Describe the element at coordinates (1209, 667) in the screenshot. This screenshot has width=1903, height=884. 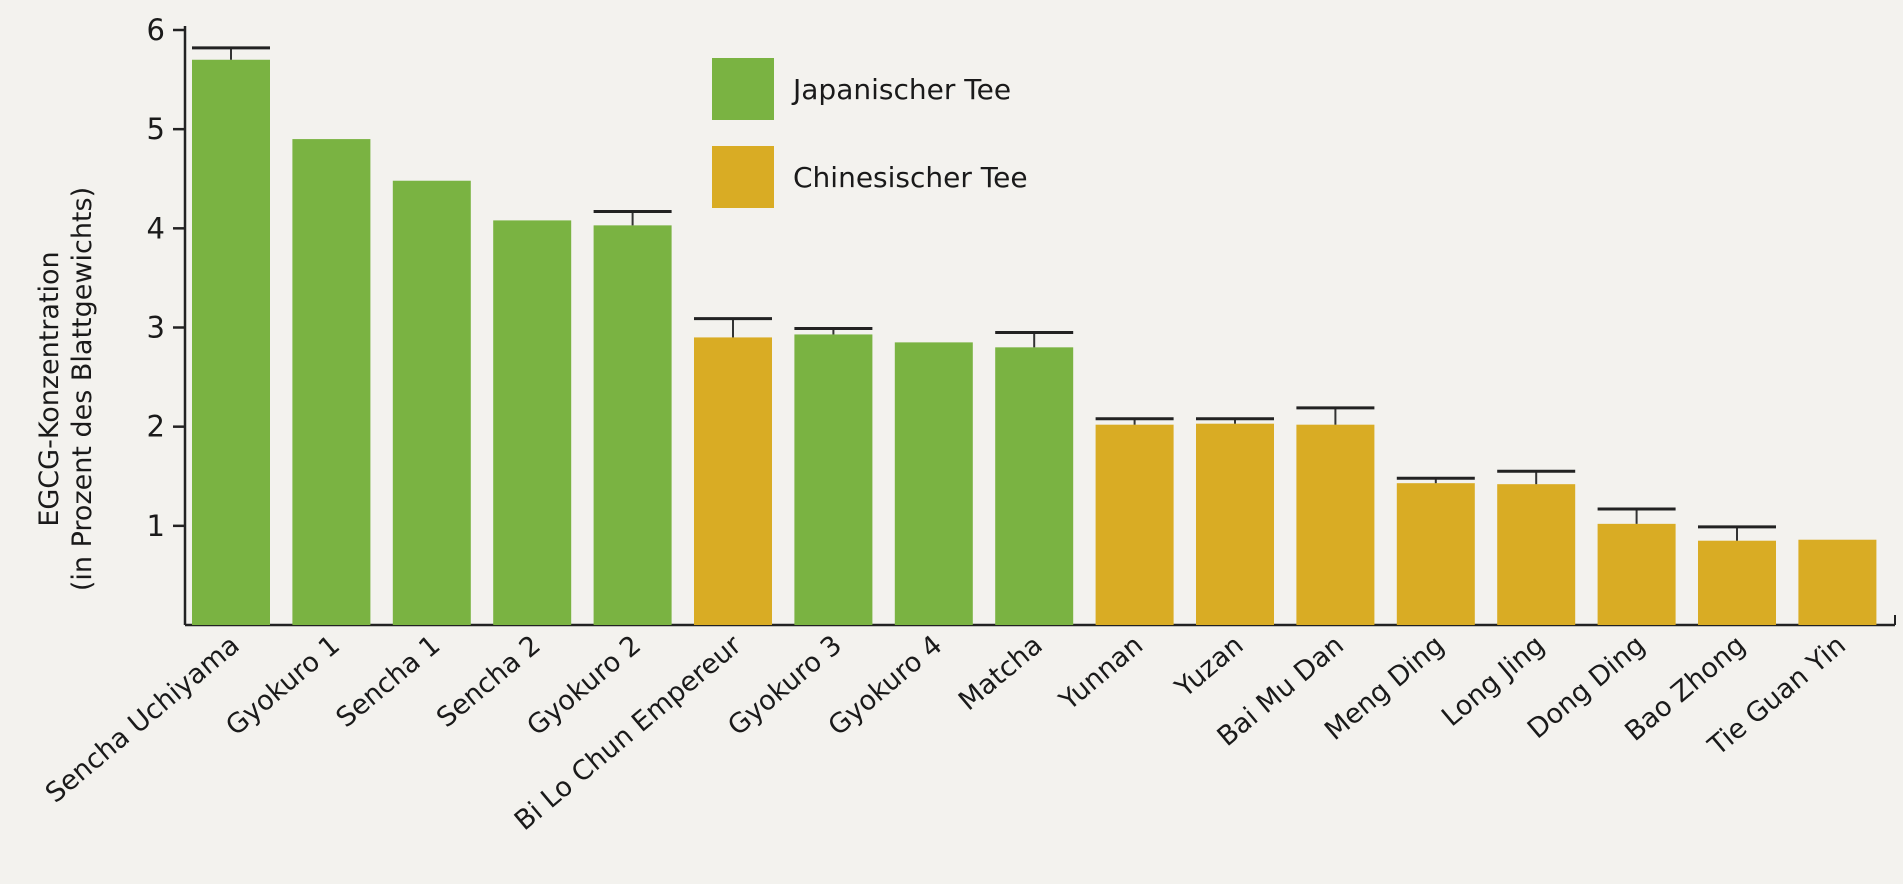
I see `x-tick-label: Yuzan` at that location.